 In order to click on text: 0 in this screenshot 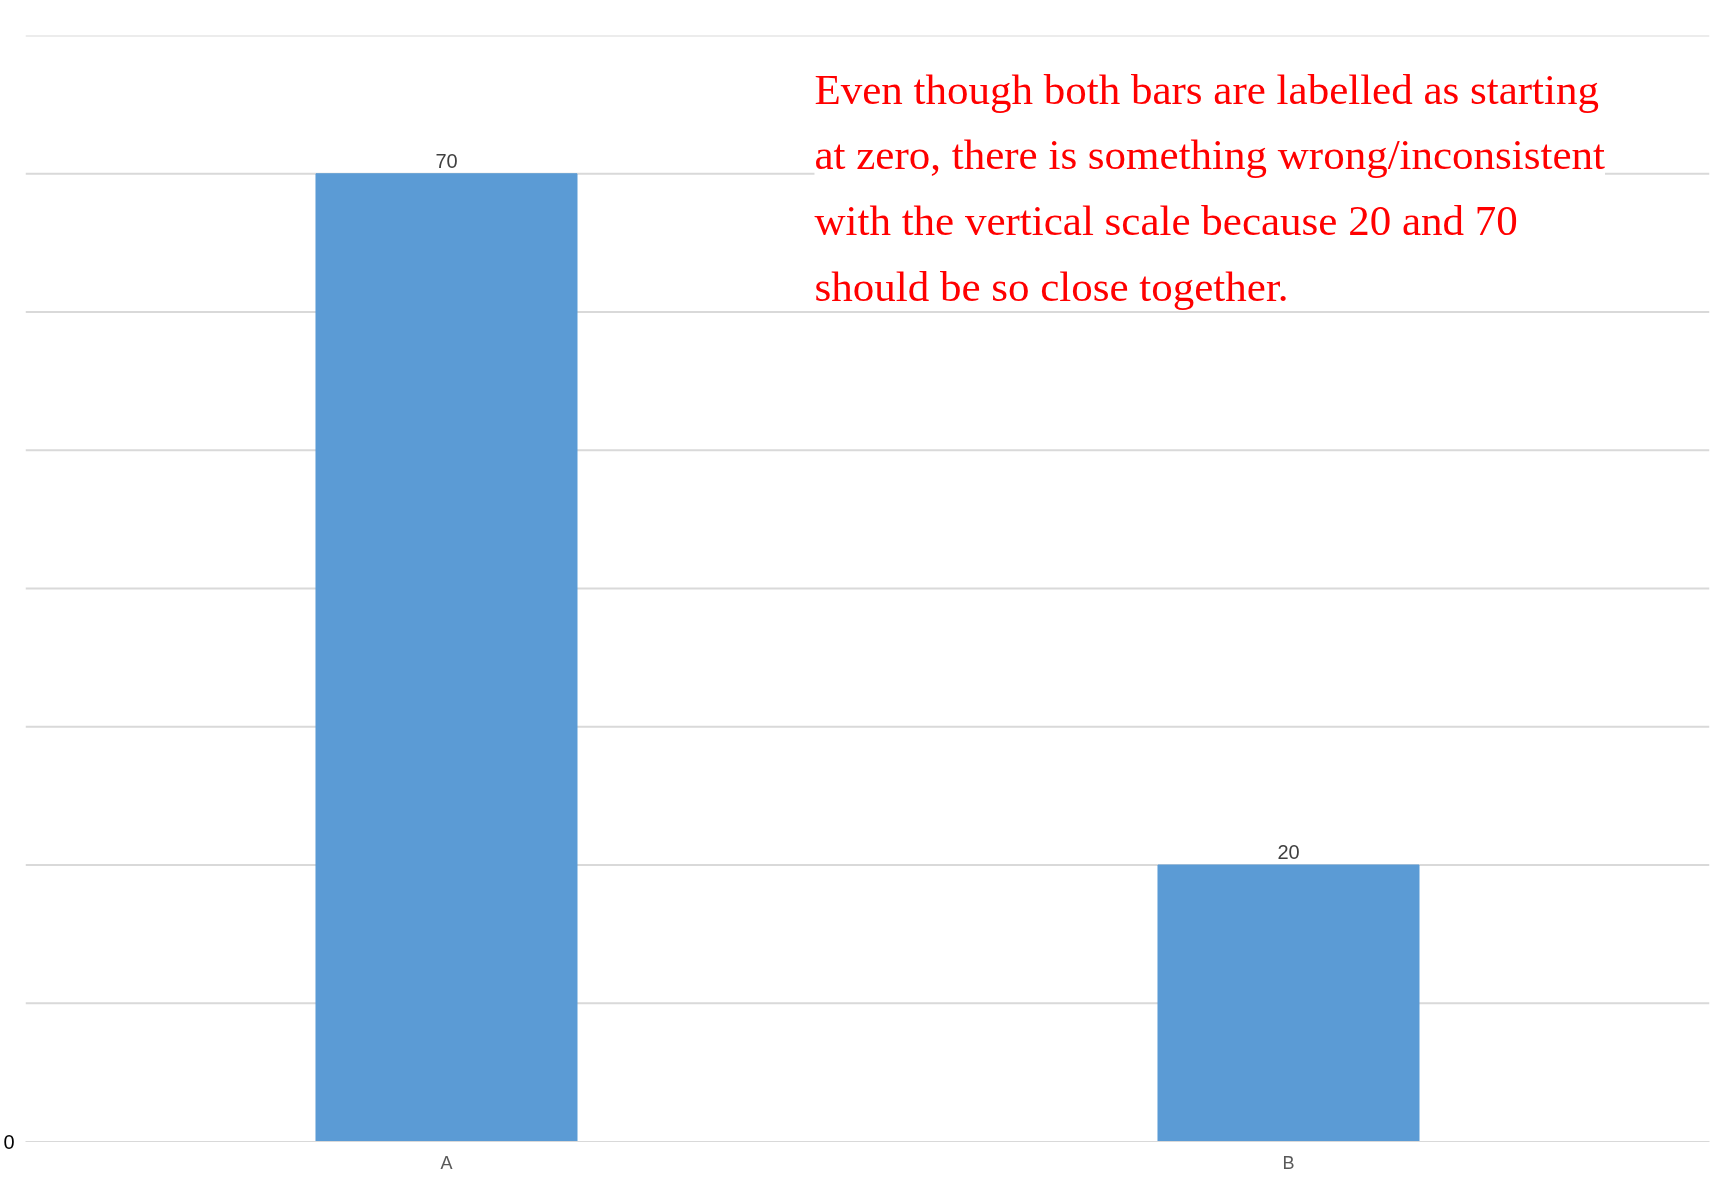, I will do `click(9, 1141)`.